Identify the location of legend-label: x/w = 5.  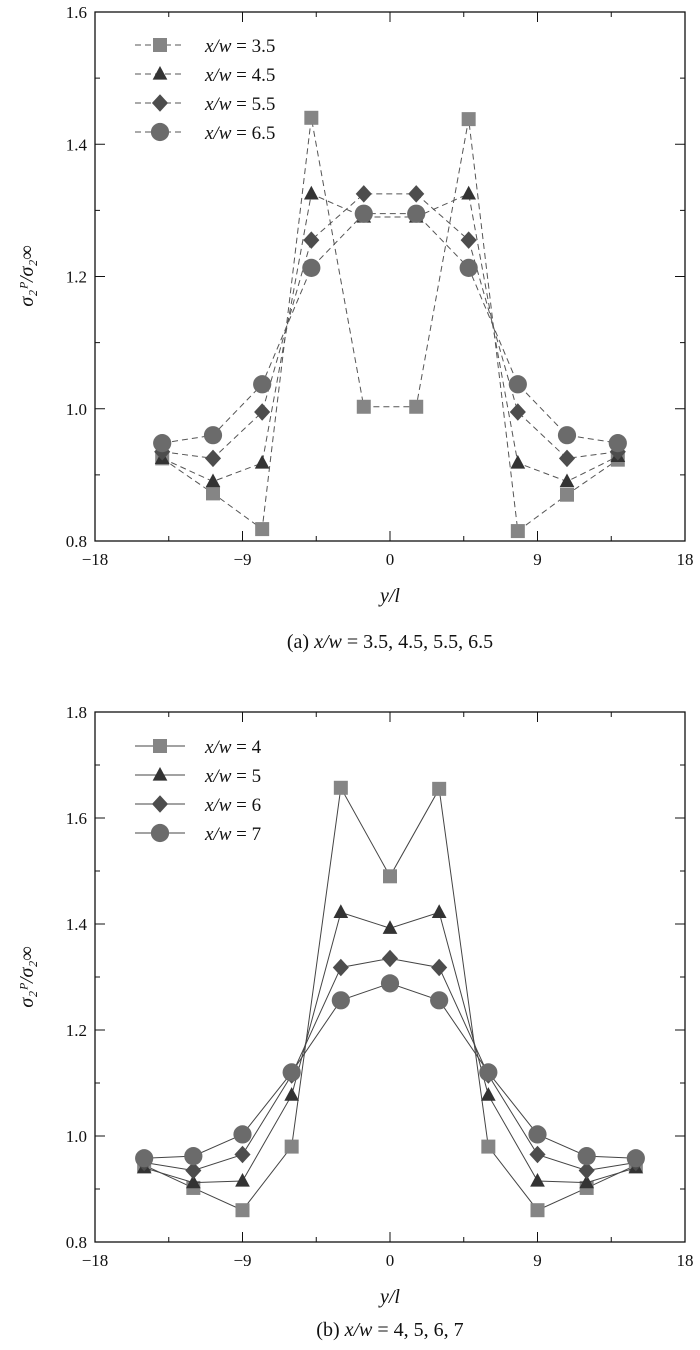
(232, 776).